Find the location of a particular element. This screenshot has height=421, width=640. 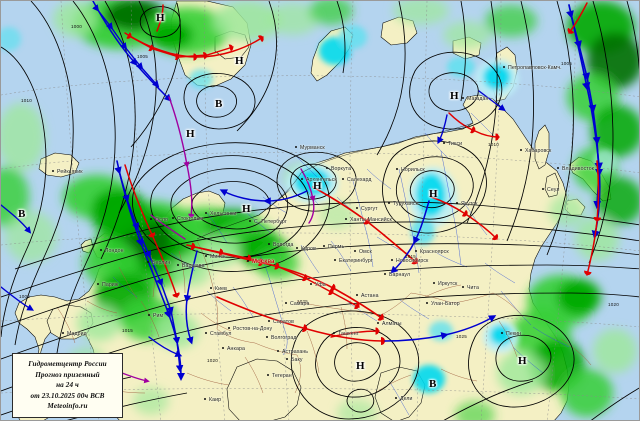

high-pressure-center: В is located at coordinates (22, 214).